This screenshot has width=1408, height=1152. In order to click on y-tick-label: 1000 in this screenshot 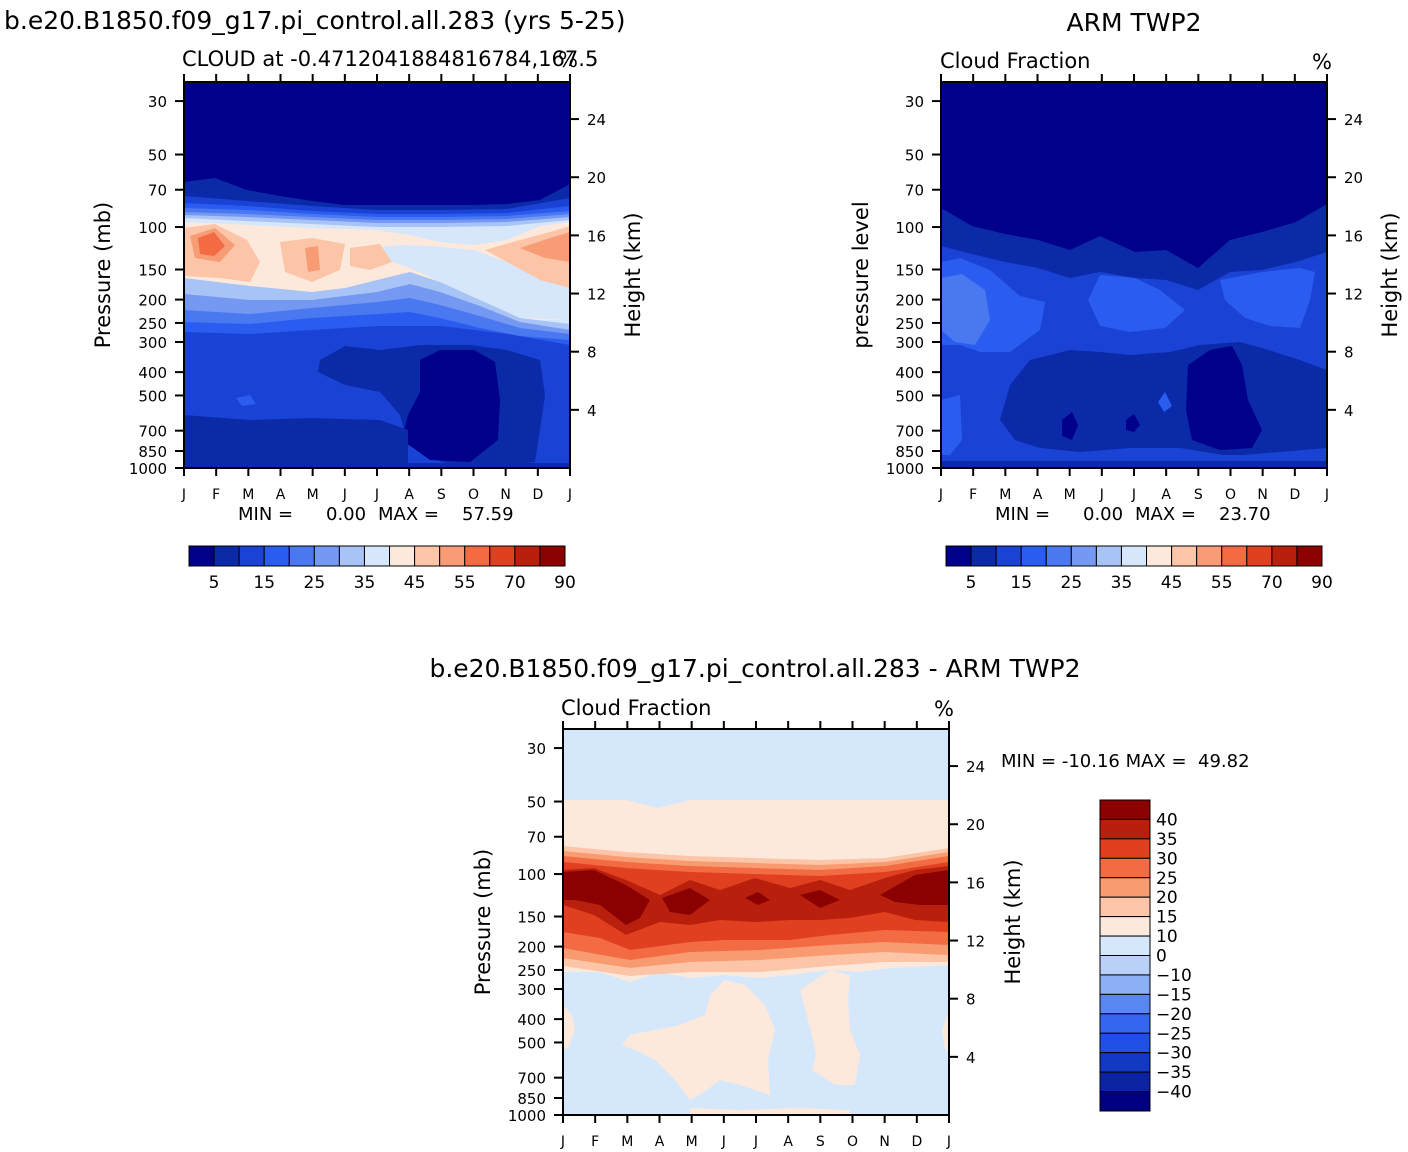, I will do `click(148, 469)`.